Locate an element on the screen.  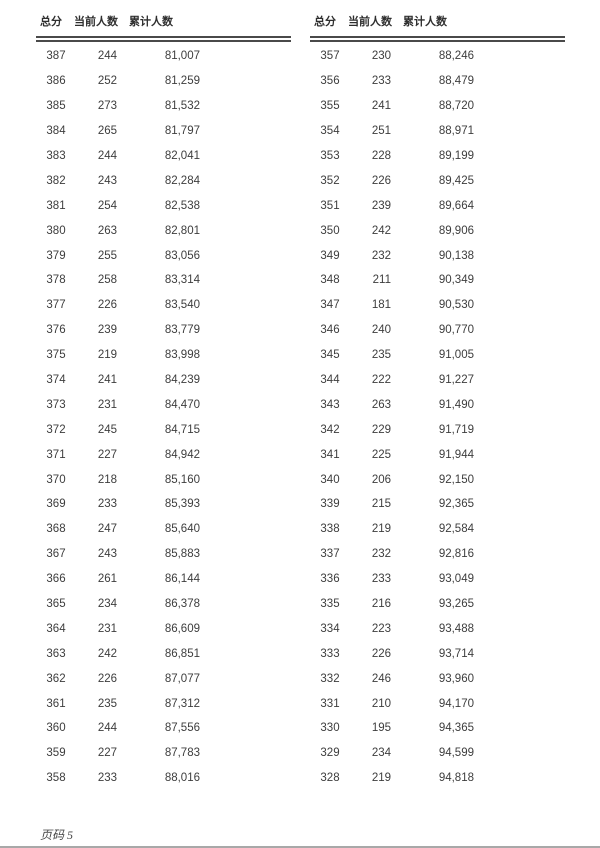
score-cell: 346 is located at coordinates (330, 330).